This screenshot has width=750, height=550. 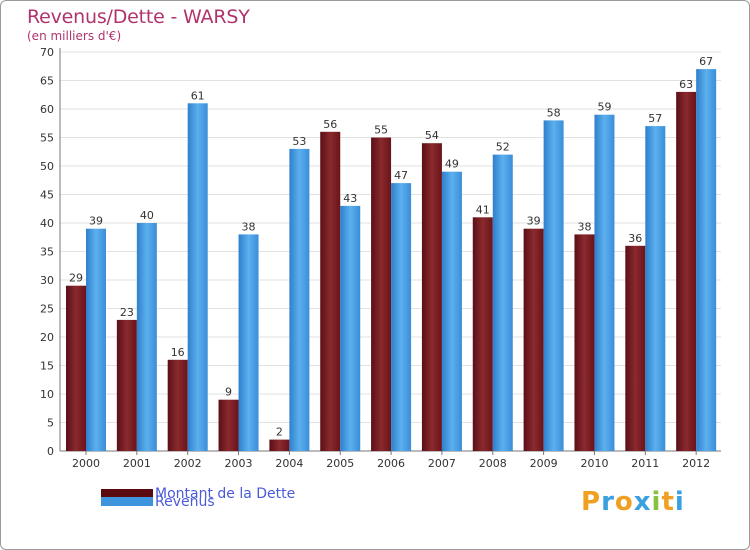 What do you see at coordinates (127, 493) in the screenshot?
I see `legend-swatch-dette` at bounding box center [127, 493].